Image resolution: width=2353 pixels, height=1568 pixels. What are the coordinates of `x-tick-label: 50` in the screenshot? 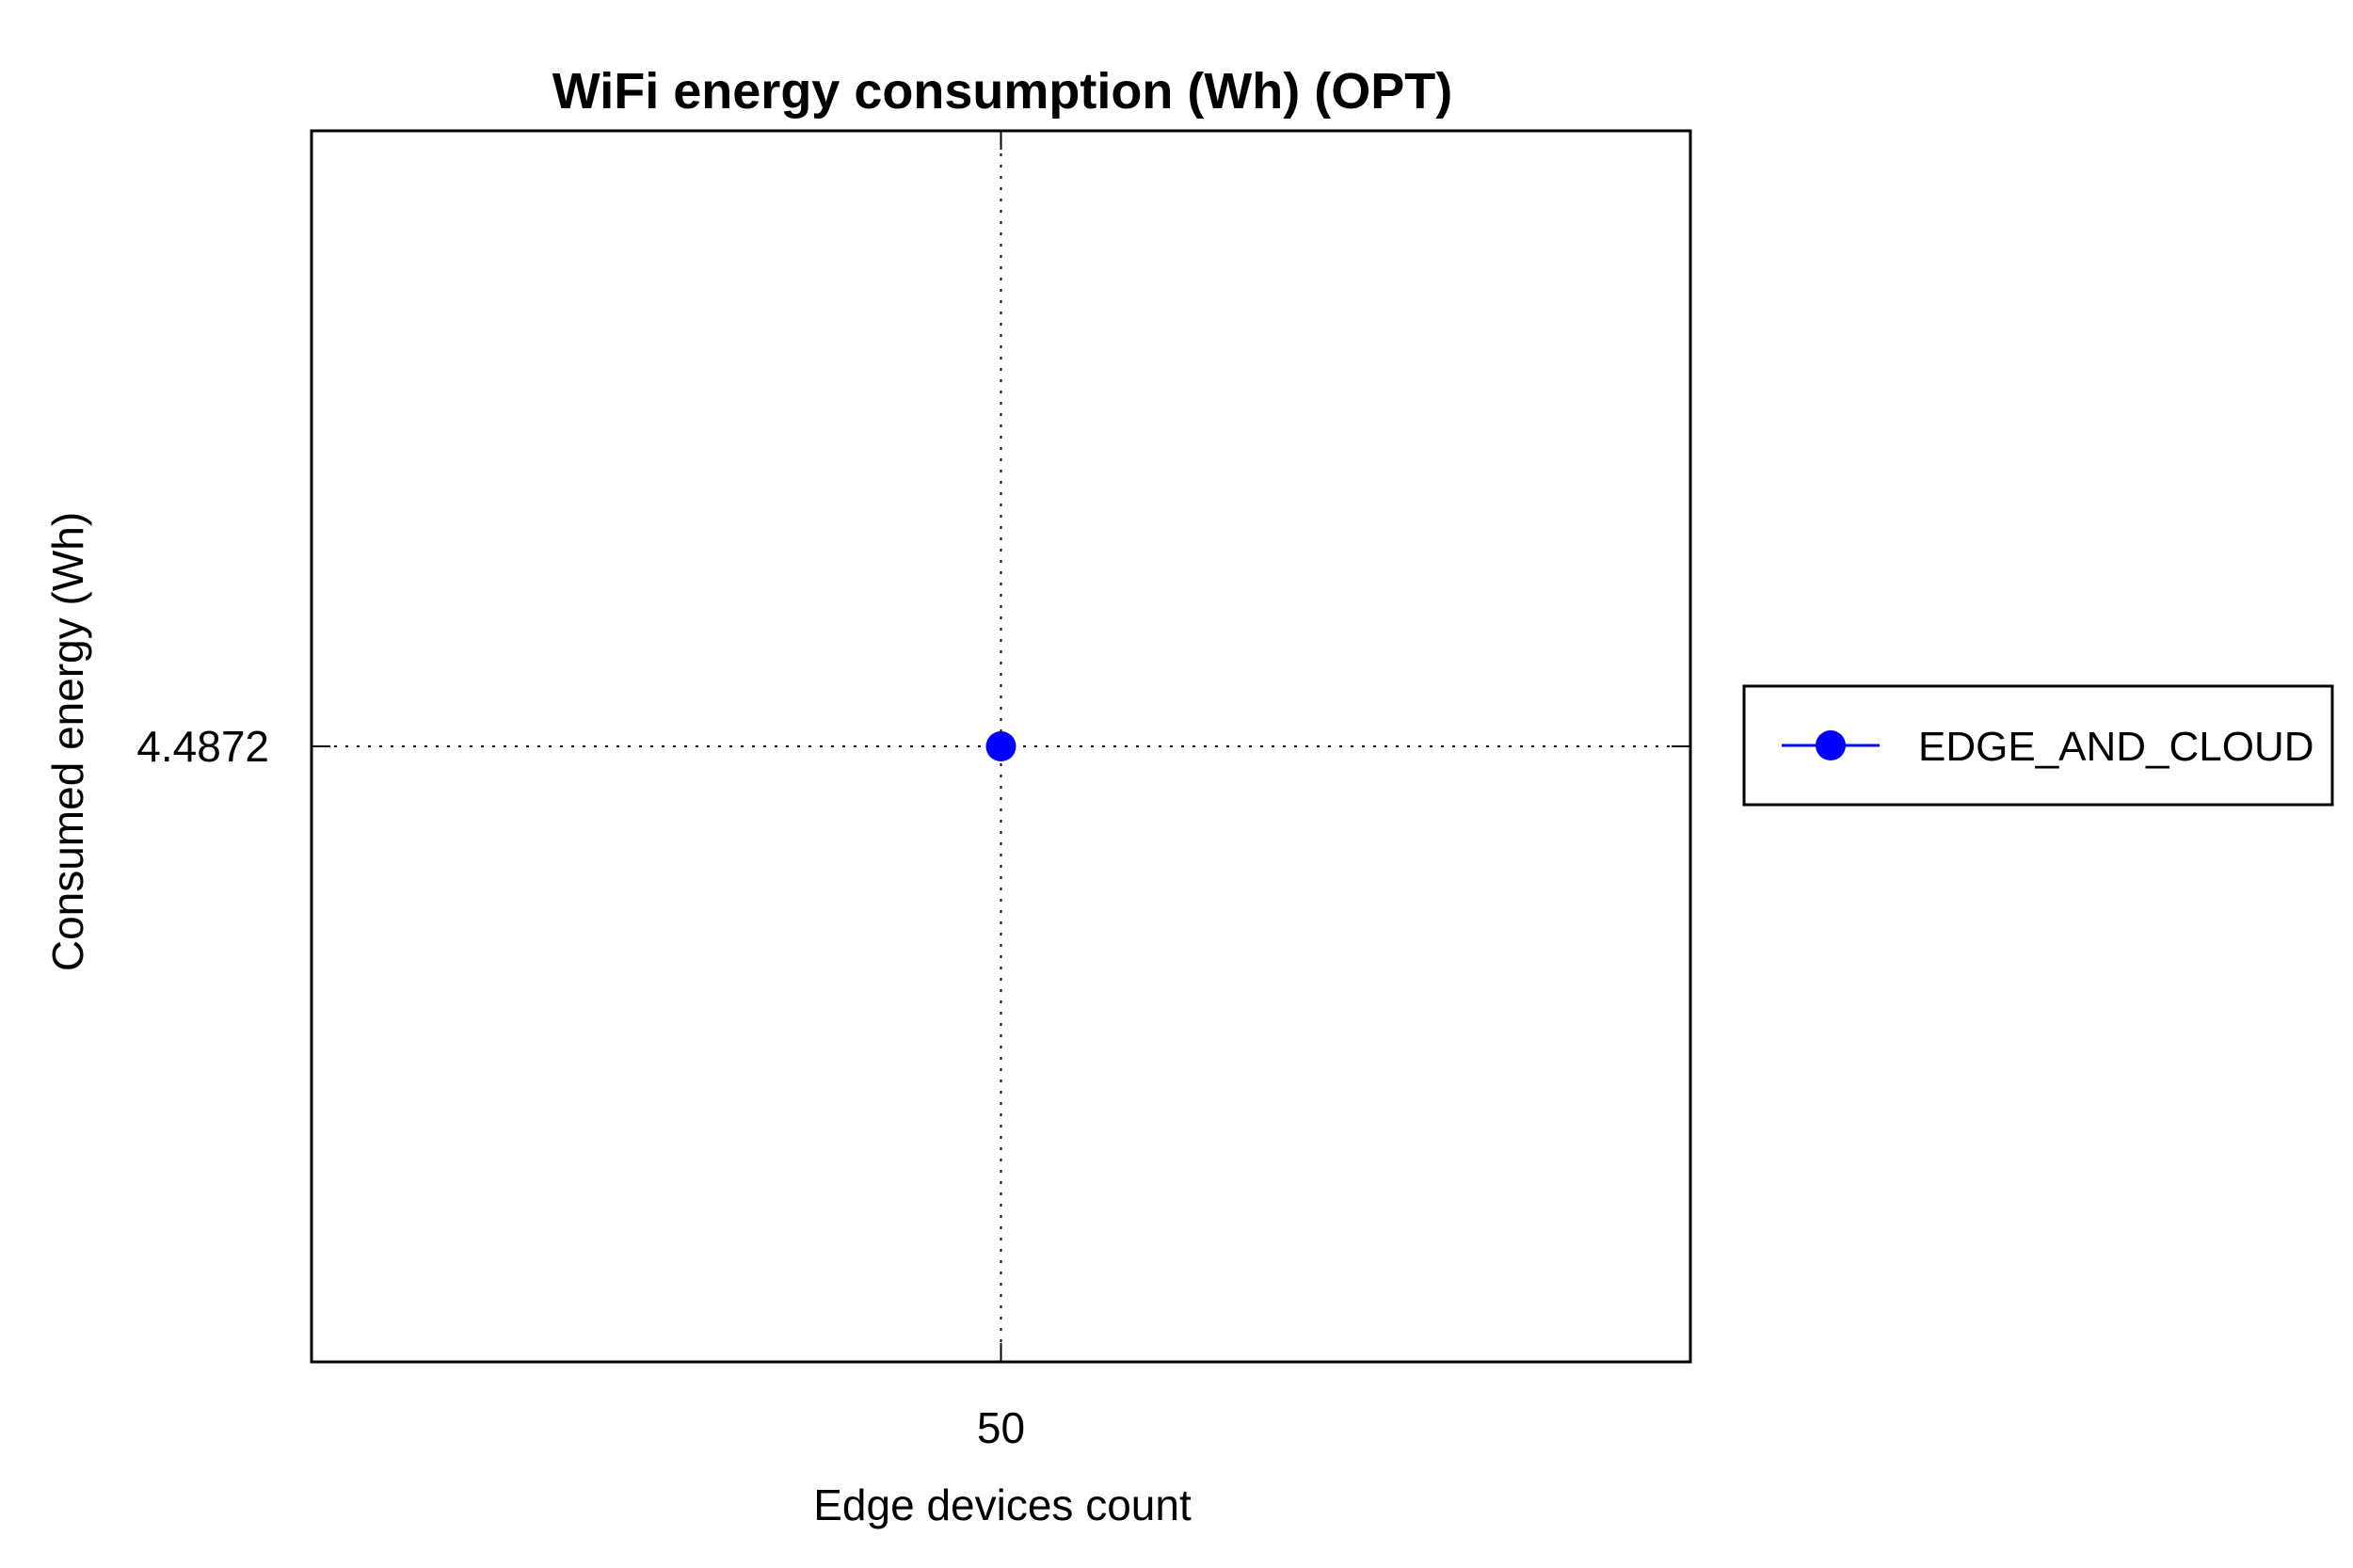 It's located at (1001, 1427).